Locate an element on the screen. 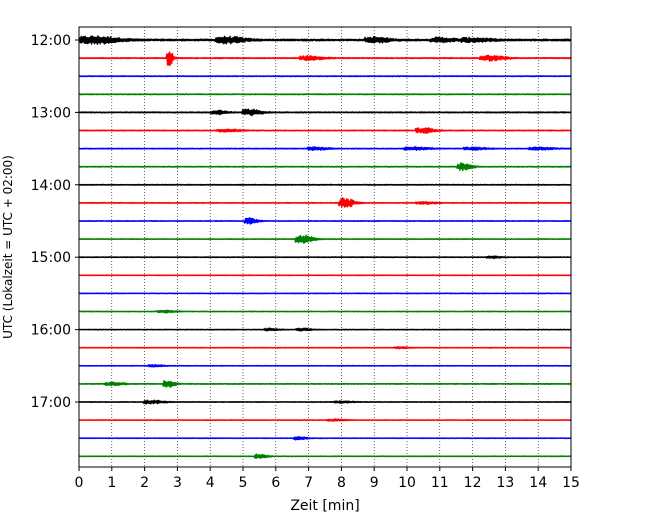 This screenshot has width=650, height=520. x-tick-label: 2 is located at coordinates (144, 483).